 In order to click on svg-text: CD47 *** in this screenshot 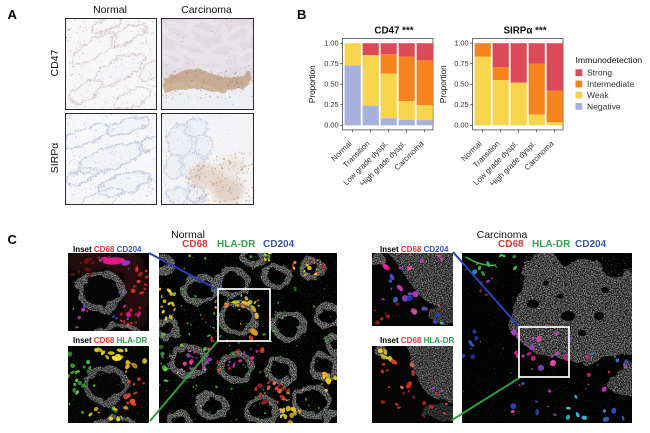, I will do `click(393, 31)`.